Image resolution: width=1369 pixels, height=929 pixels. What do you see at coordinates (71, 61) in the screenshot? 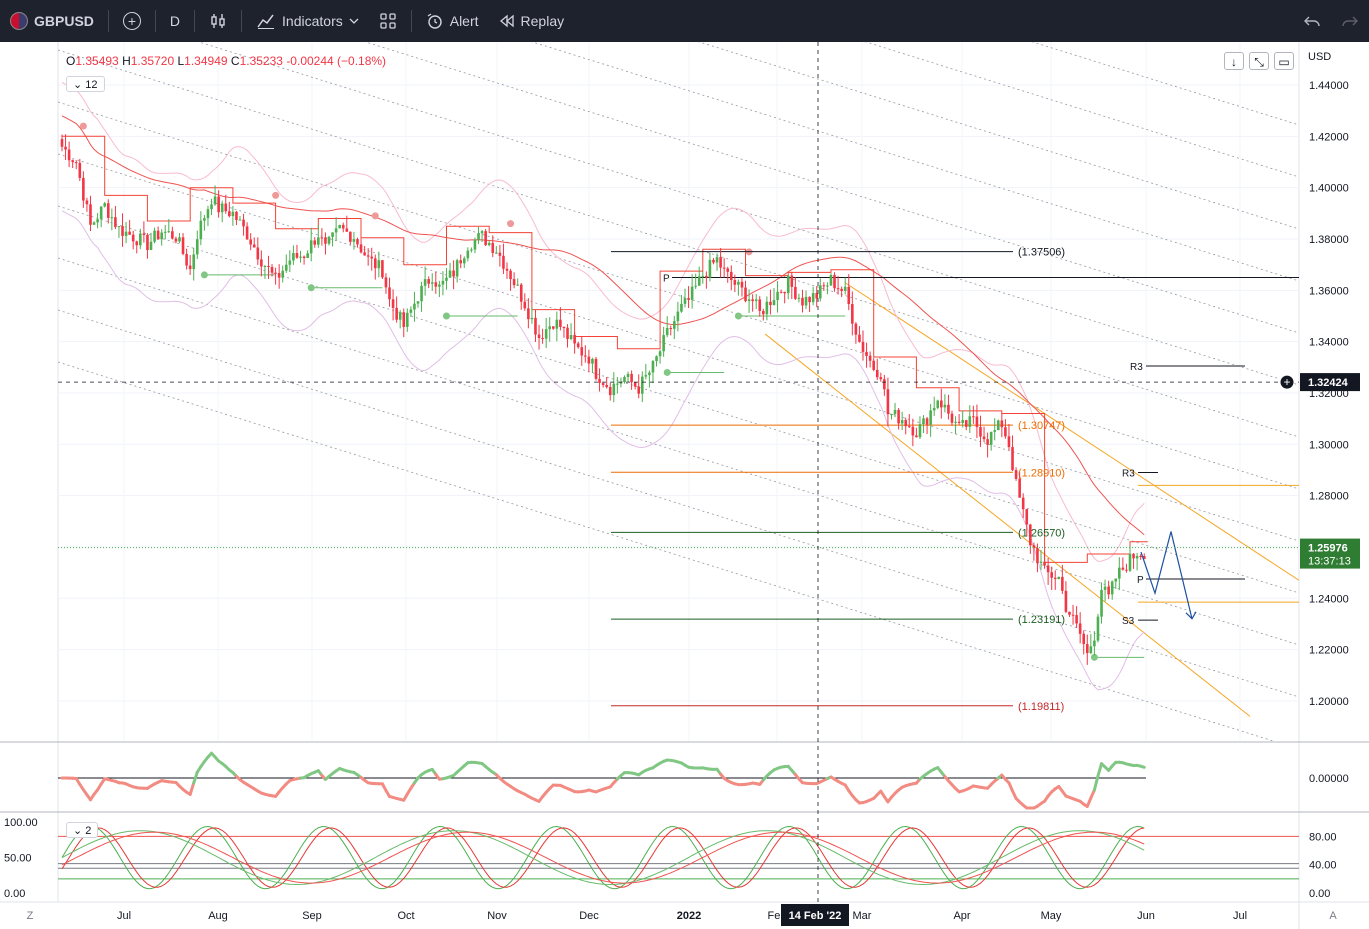
I see `open-label: O` at bounding box center [71, 61].